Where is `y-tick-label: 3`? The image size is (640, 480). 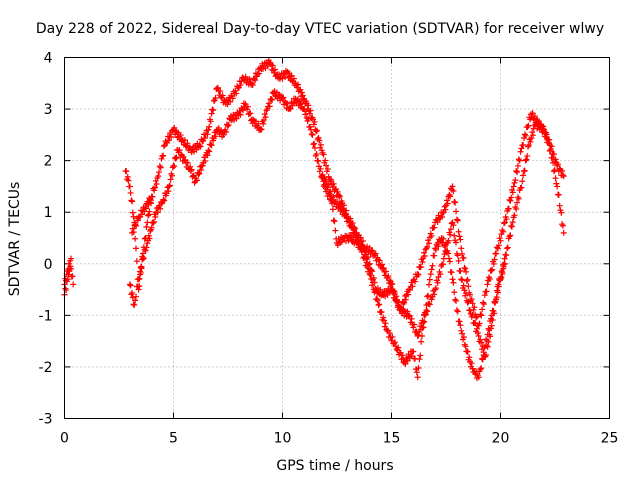 y-tick-label: 3 is located at coordinates (48, 110).